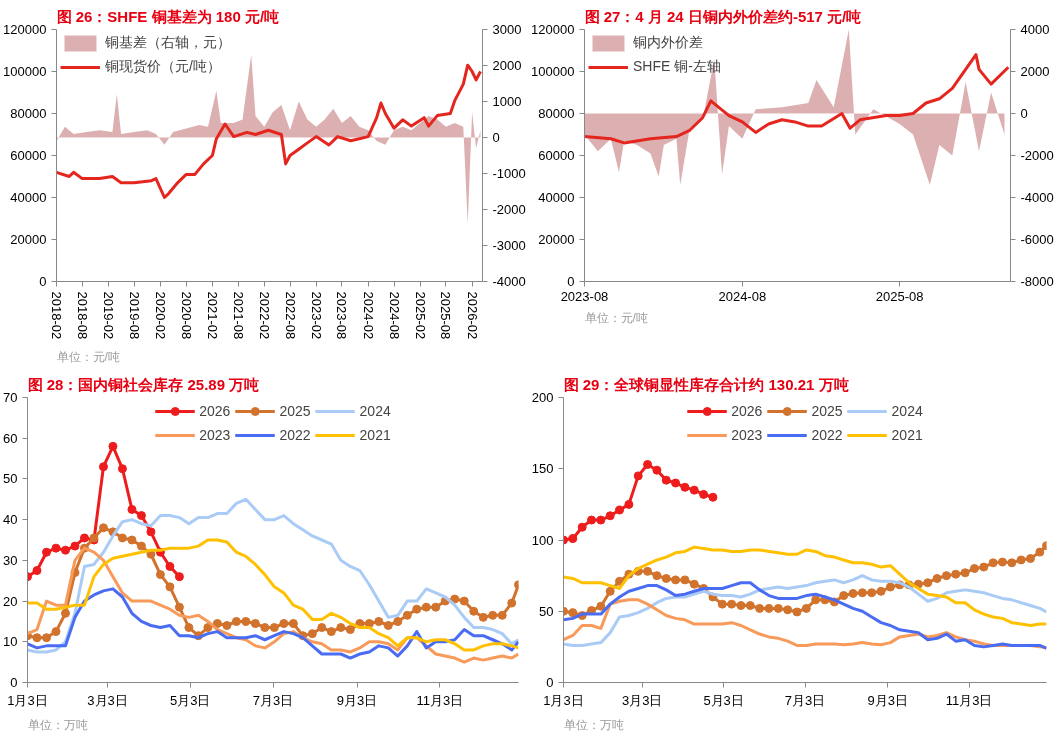 Image resolution: width=1061 pixels, height=741 pixels. Describe the element at coordinates (550, 682) in the screenshot. I see `y-tick-label: 0` at that location.